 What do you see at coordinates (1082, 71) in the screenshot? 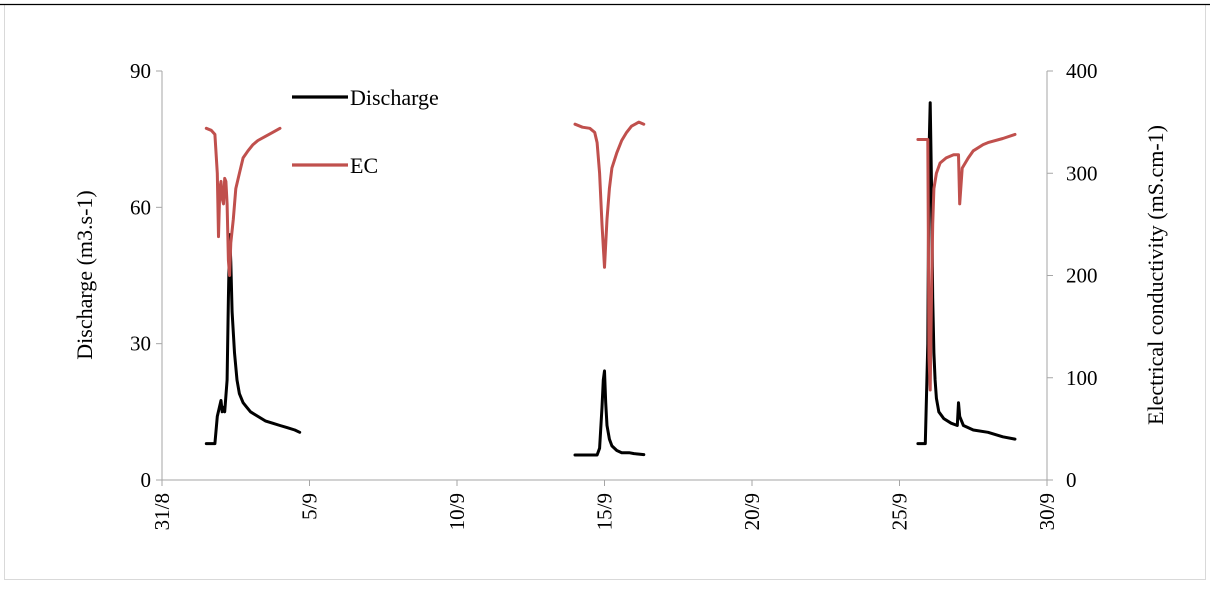
I see `y-right-tick-label: 400` at bounding box center [1082, 71].